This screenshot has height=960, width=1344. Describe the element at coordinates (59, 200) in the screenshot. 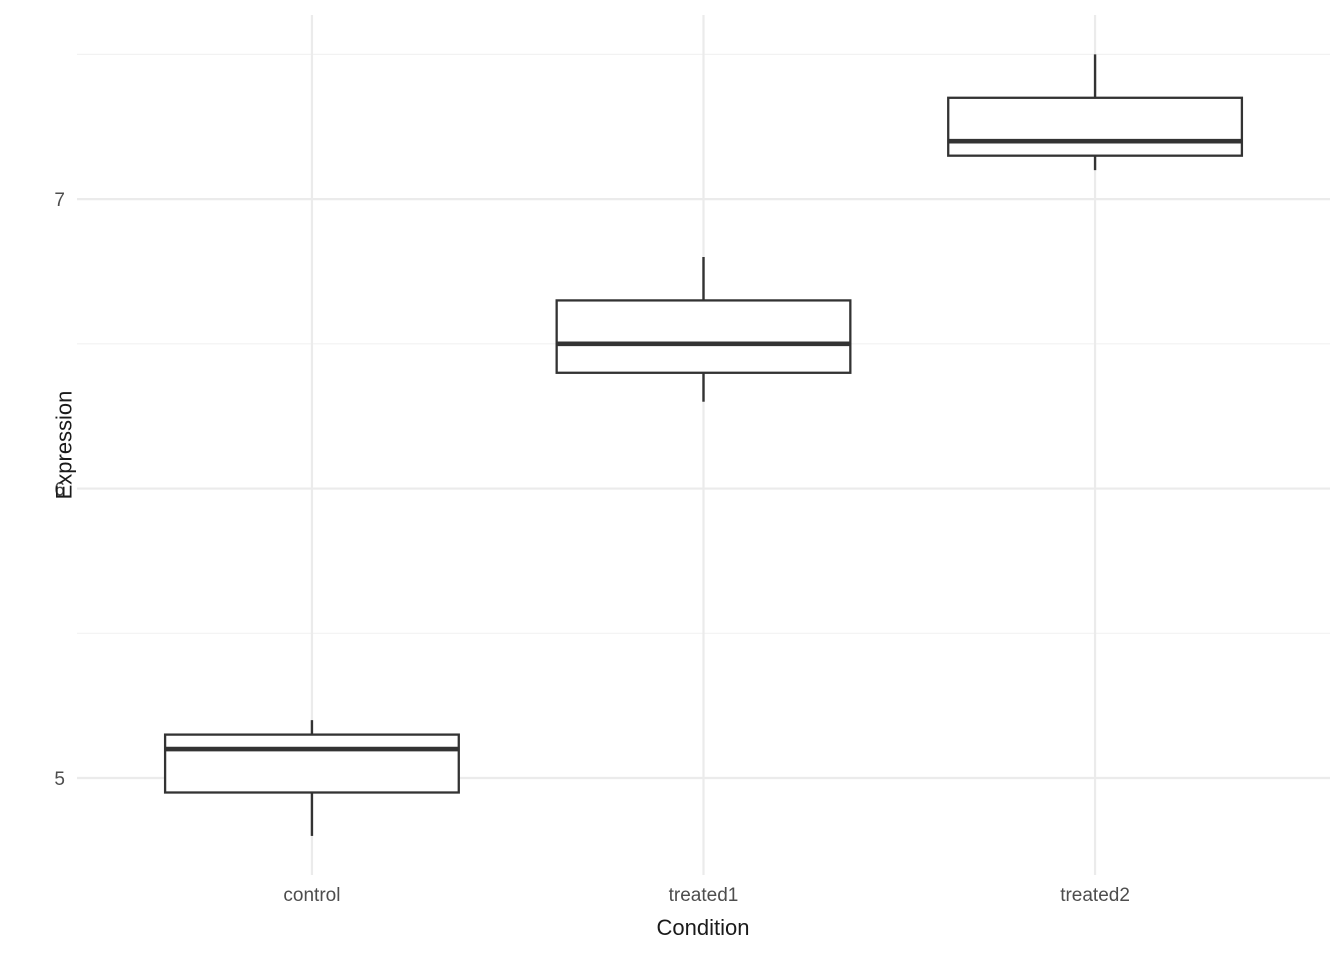

I see `y-tick-label: 7` at that location.